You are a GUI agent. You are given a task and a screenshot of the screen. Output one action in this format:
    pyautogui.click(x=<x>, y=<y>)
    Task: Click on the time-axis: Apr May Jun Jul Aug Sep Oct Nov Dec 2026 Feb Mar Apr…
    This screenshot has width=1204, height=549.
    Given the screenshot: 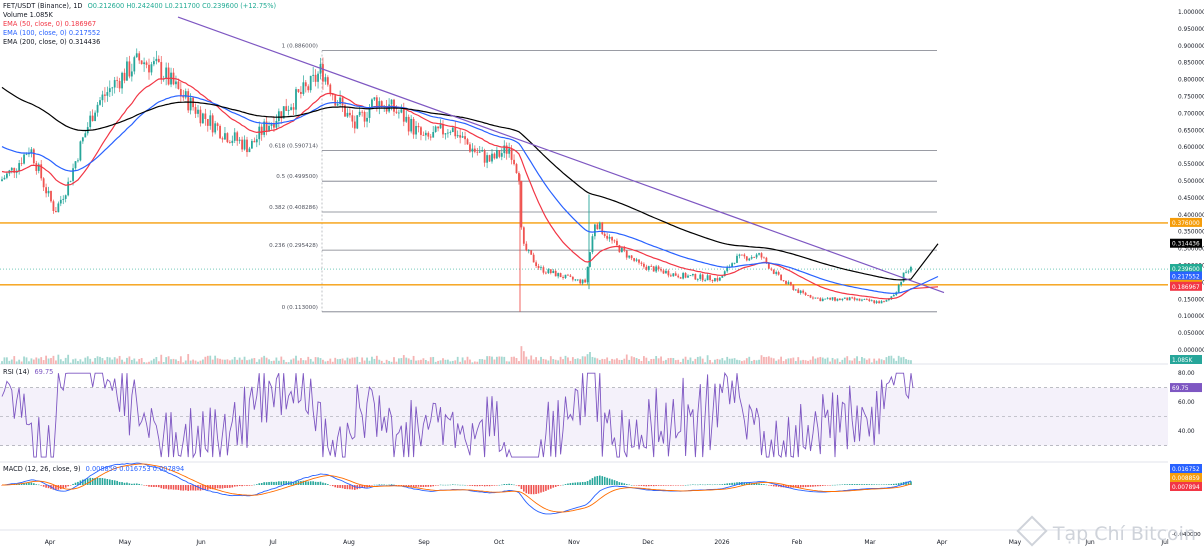 What is the action you would take?
    pyautogui.click(x=607, y=542)
    